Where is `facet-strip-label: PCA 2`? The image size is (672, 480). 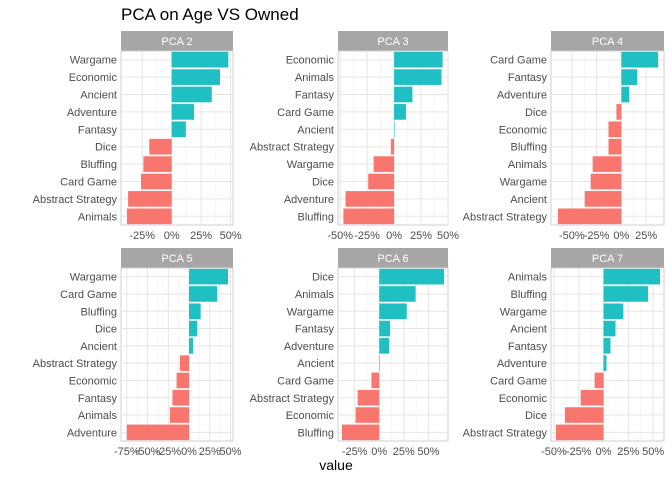
facet-strip-label: PCA 2 is located at coordinates (176, 42).